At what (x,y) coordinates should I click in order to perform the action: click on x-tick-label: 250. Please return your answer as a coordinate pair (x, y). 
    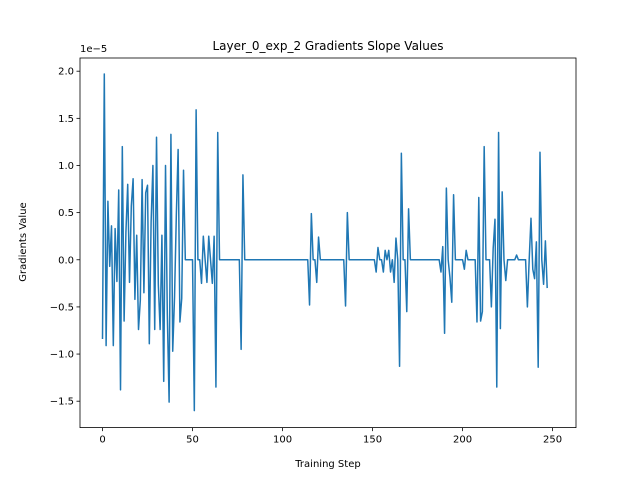
    Looking at the image, I should click on (552, 440).